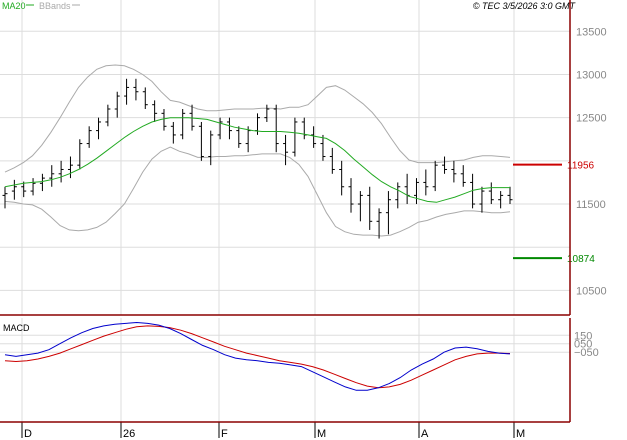  What do you see at coordinates (16, 328) in the screenshot?
I see `macd-title: MACD` at bounding box center [16, 328].